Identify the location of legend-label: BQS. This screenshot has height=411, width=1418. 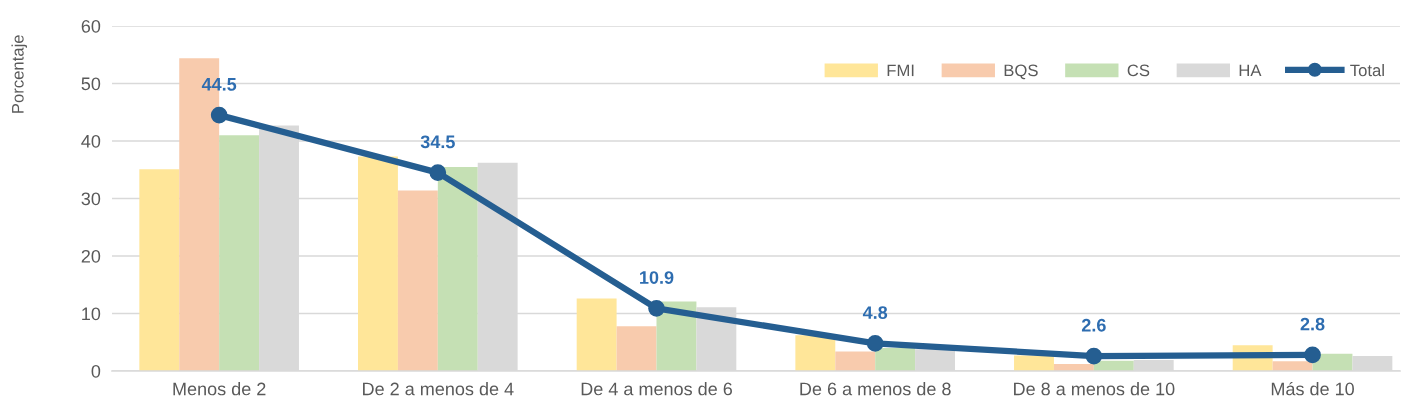
(1021, 72).